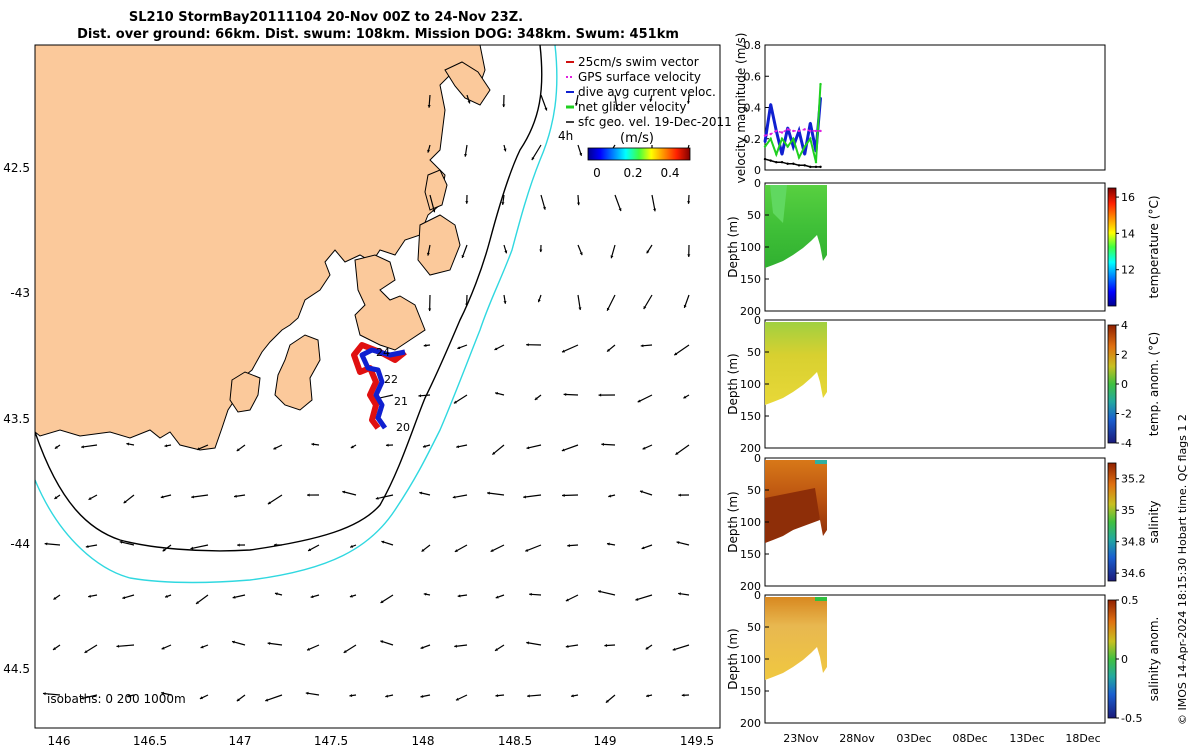 Image resolution: width=1200 pixels, height=754 pixels. What do you see at coordinates (401, 401) in the screenshot?
I see `track-label-21: 21` at bounding box center [401, 401].